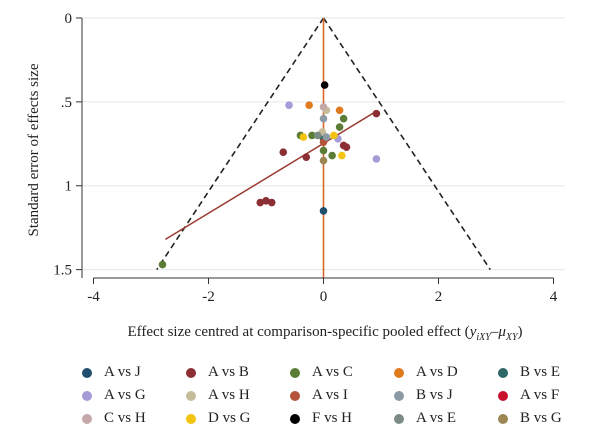  Describe the element at coordinates (434, 395) in the screenshot. I see `legend-label: B vs J` at that location.